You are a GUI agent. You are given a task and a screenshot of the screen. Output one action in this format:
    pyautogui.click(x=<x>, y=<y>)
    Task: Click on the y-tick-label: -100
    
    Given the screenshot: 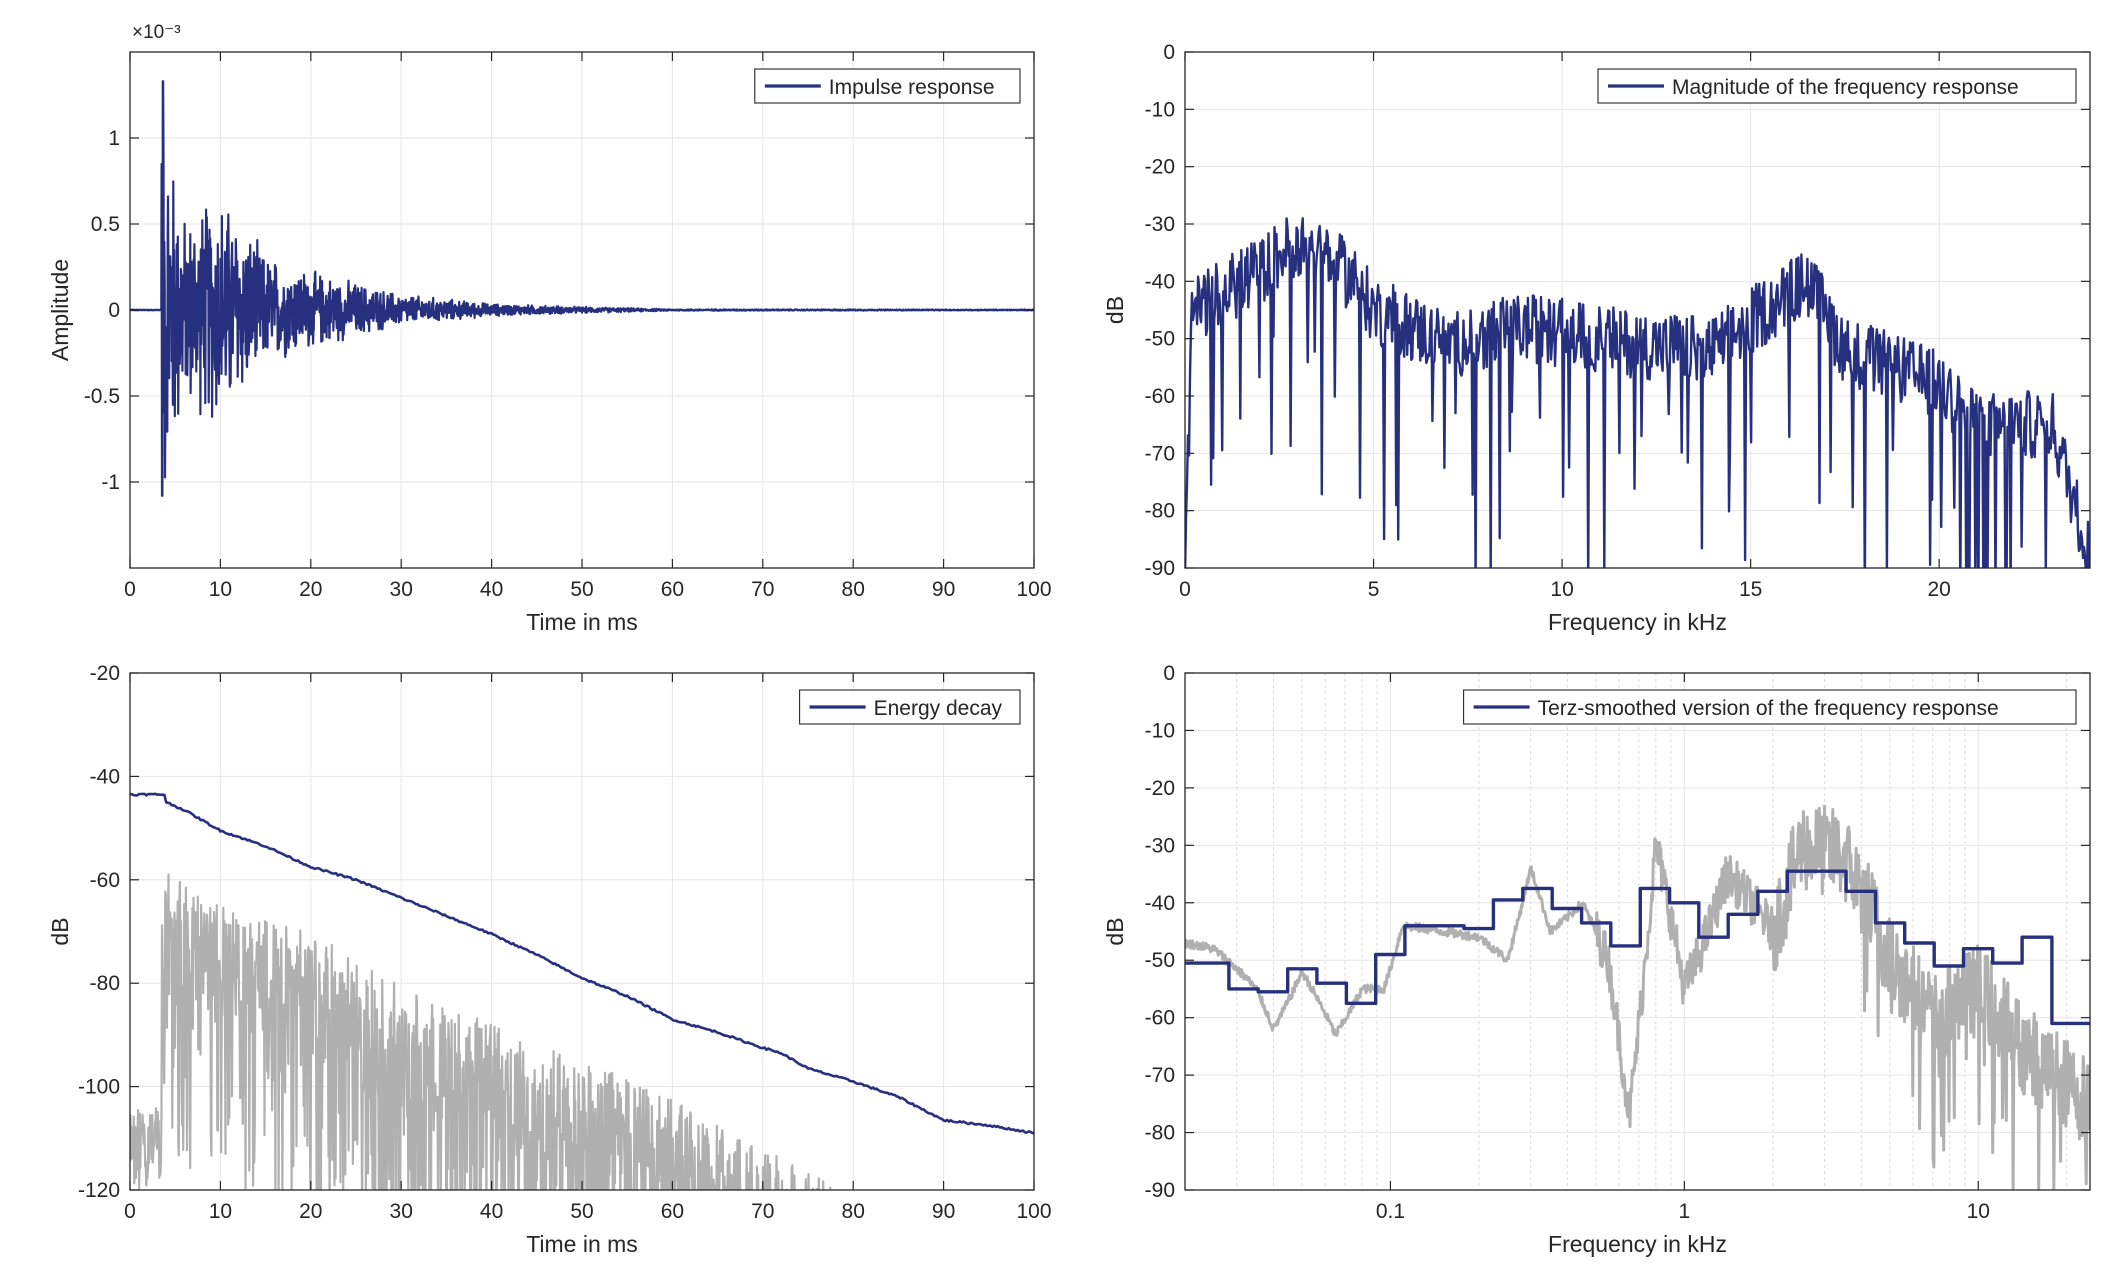 What is the action you would take?
    pyautogui.click(x=99, y=1087)
    